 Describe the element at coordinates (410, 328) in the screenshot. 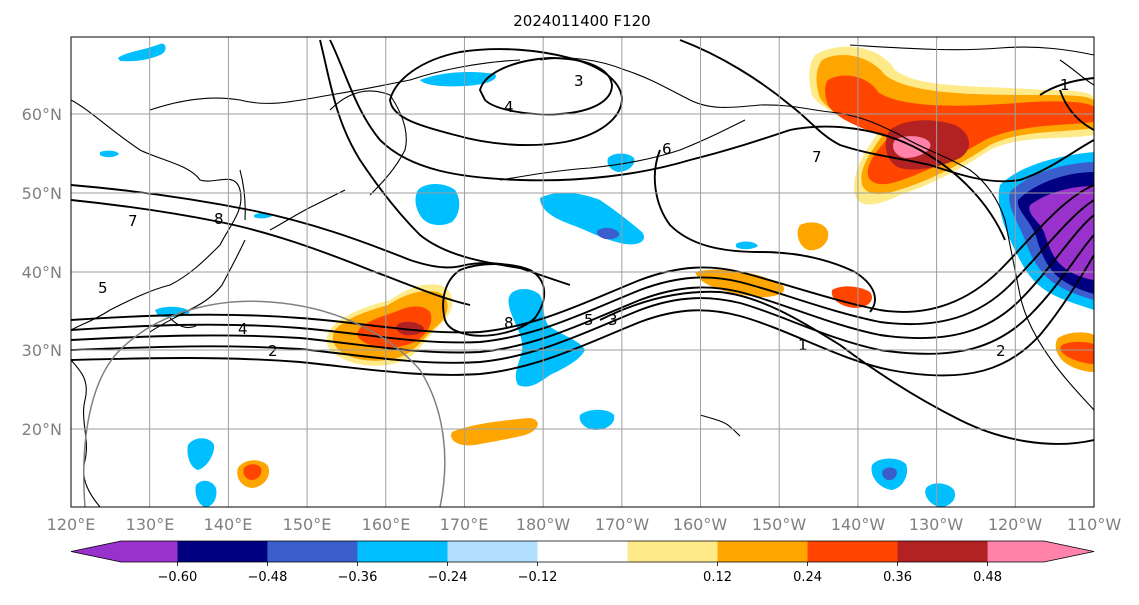

I see `positive-anomaly-west-pacific-darkred` at that location.